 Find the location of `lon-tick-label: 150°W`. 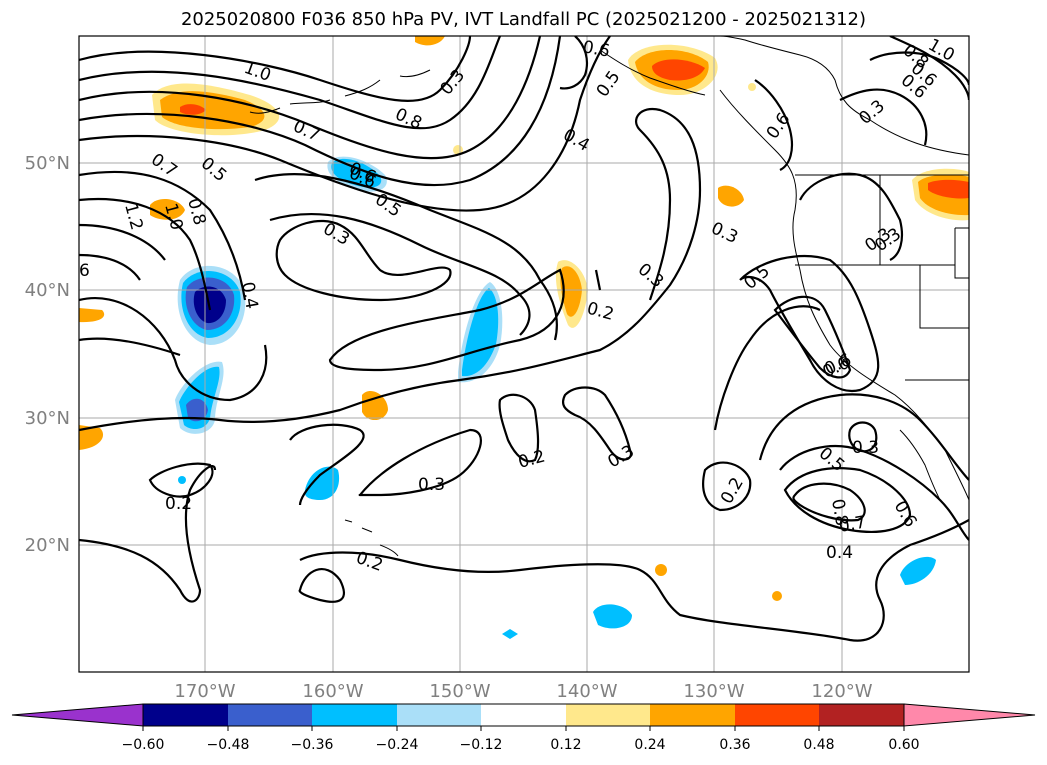

lon-tick-label: 150°W is located at coordinates (459, 691).